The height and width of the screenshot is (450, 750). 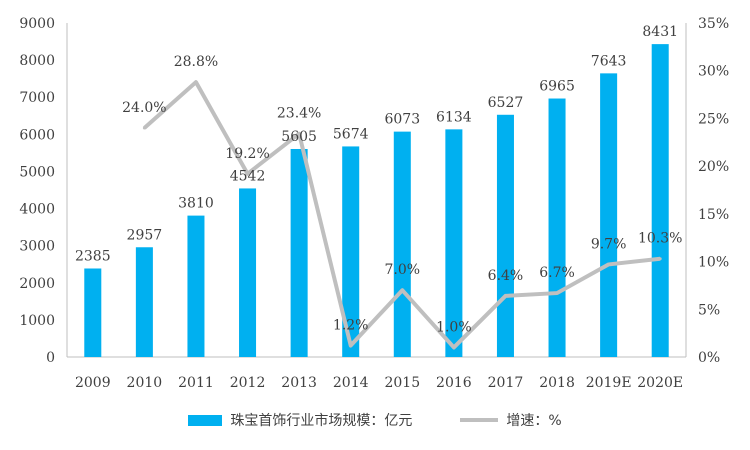 I want to click on bar-2015, so click(x=402, y=244).